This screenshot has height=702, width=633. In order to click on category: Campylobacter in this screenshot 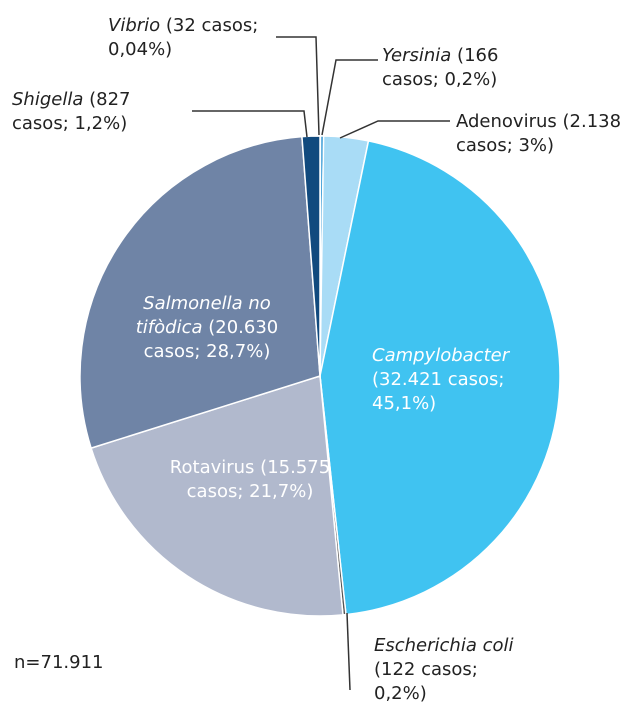, I will do `click(441, 355)`.